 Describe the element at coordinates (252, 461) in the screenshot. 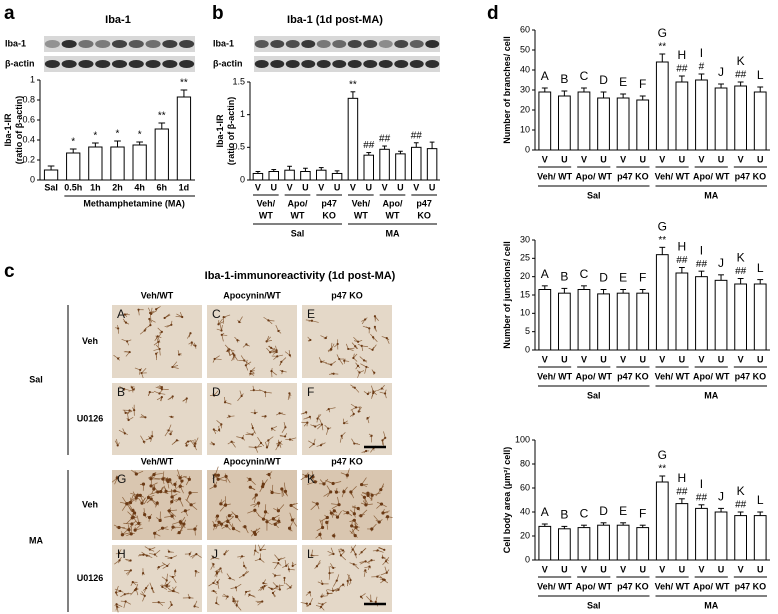

I see `column-header: Apocynin/WT` at that location.